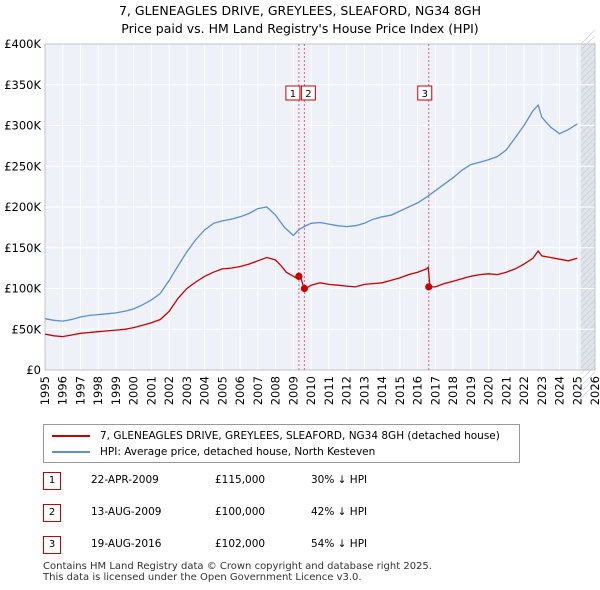 This screenshot has width=600, height=590. What do you see at coordinates (151, 390) in the screenshot?
I see `x-tick-label: 2001` at bounding box center [151, 390].